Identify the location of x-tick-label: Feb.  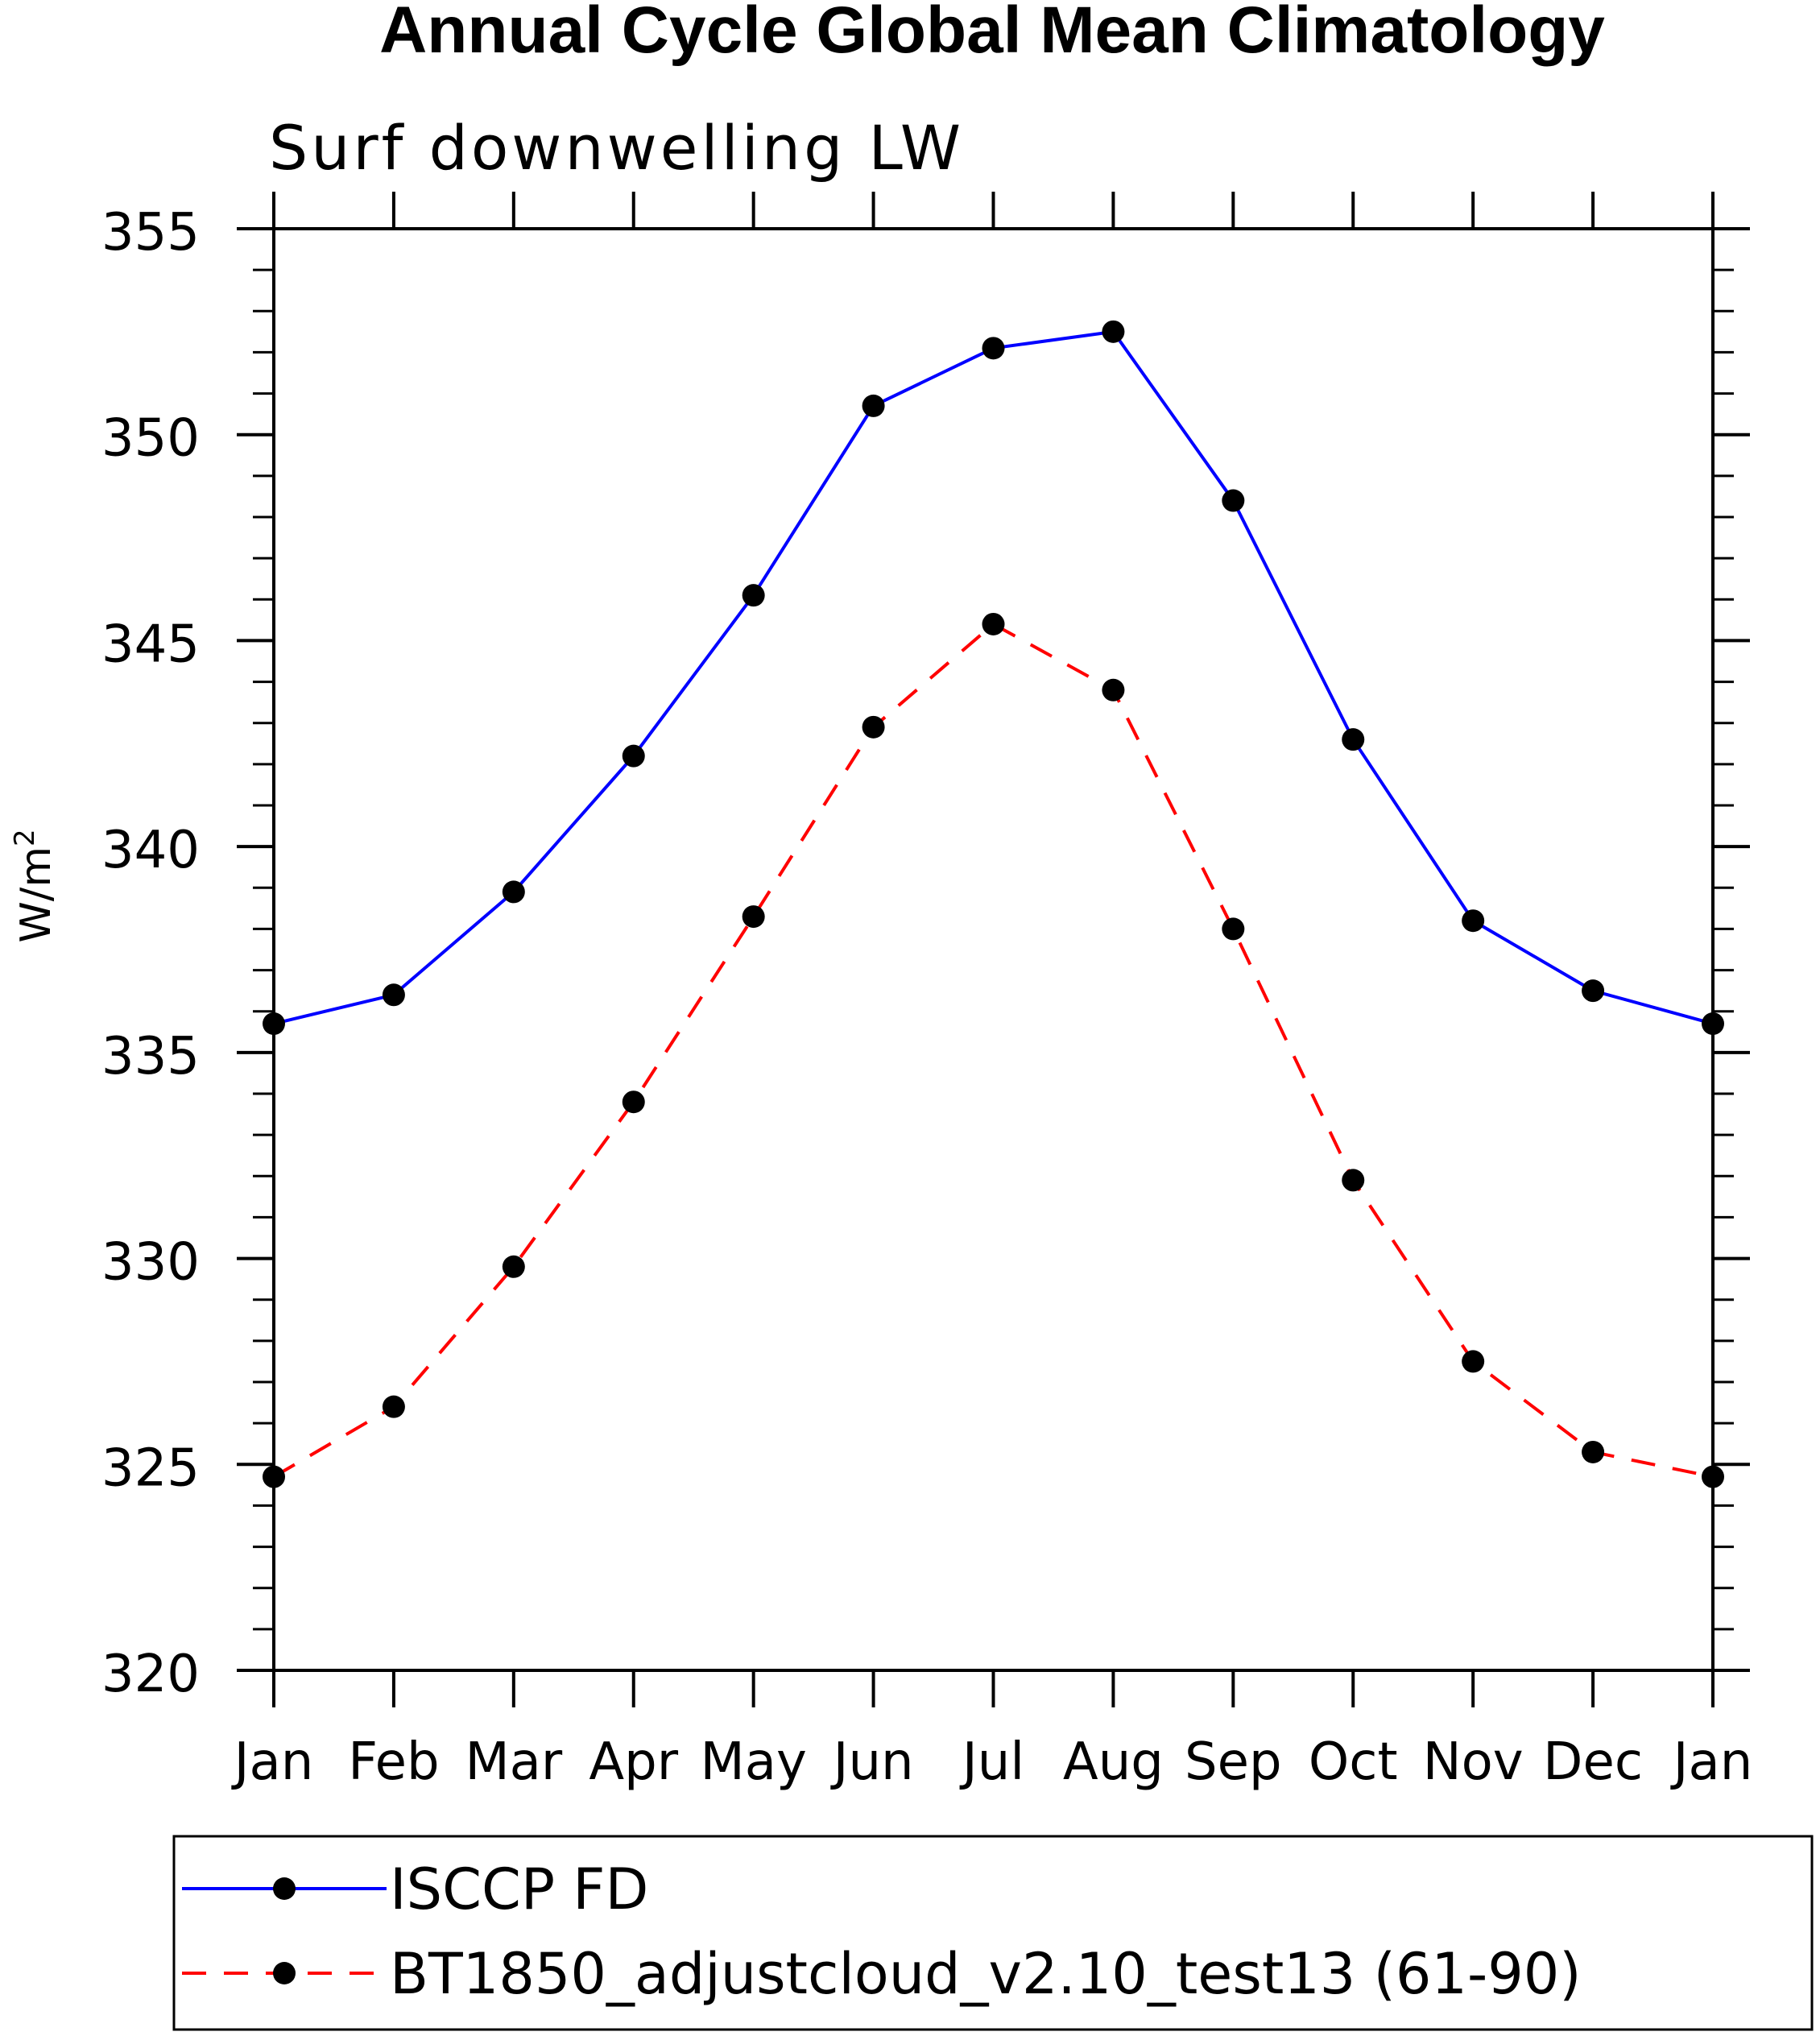
(393, 1762).